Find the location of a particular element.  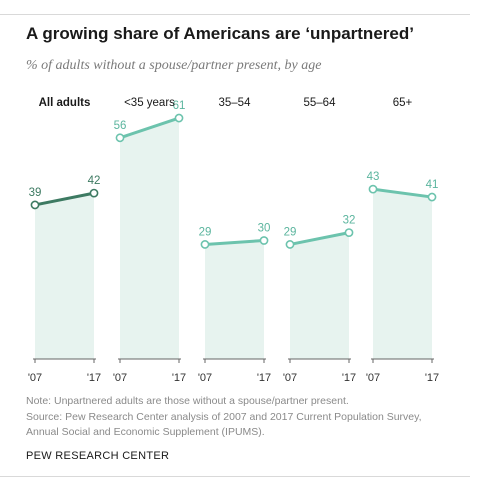

top-rule is located at coordinates (235, 14).